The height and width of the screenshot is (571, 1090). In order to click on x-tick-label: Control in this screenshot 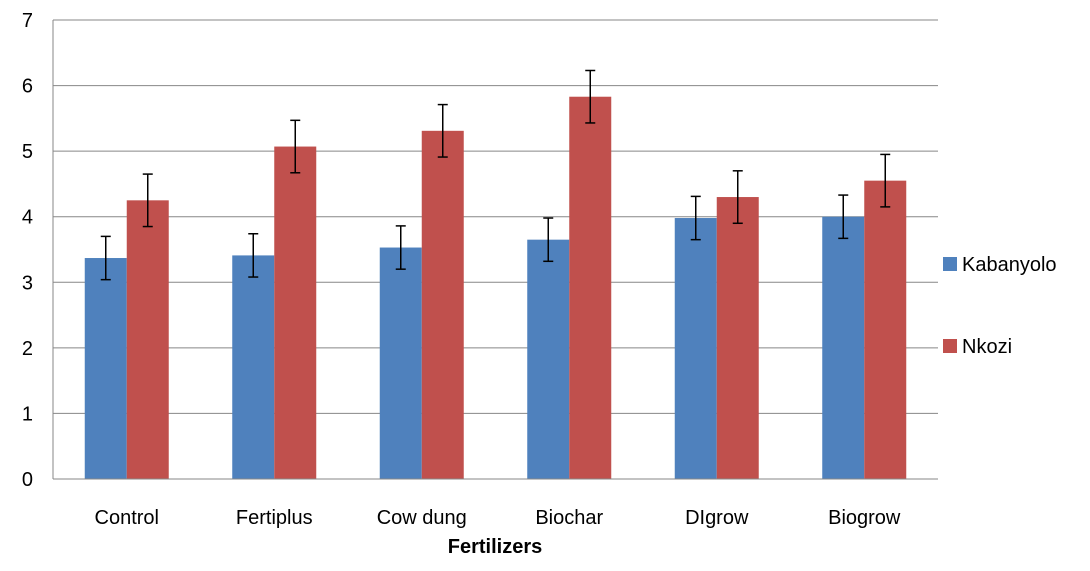, I will do `click(127, 518)`.